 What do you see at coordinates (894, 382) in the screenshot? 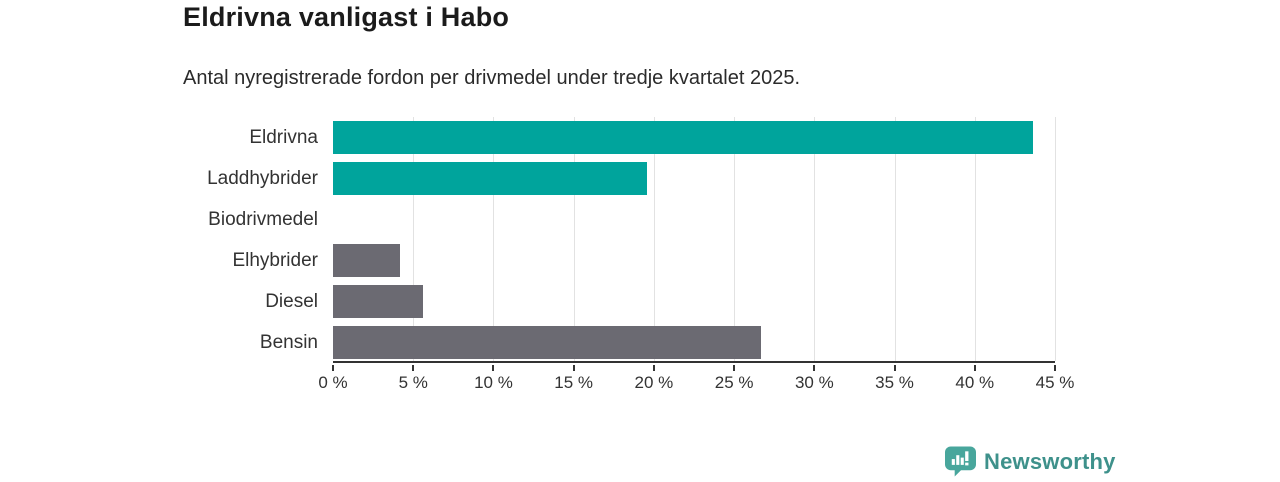
I see `tick-label-35: 35 %` at bounding box center [894, 382].